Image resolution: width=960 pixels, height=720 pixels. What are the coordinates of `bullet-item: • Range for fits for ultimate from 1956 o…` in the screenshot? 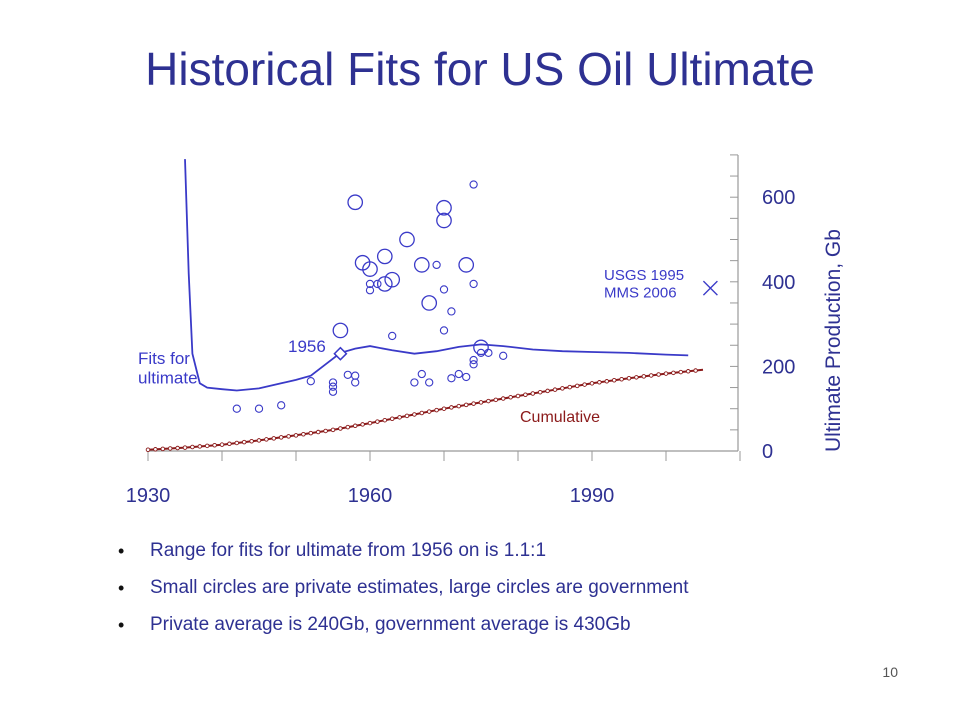 It's located at (403, 558).